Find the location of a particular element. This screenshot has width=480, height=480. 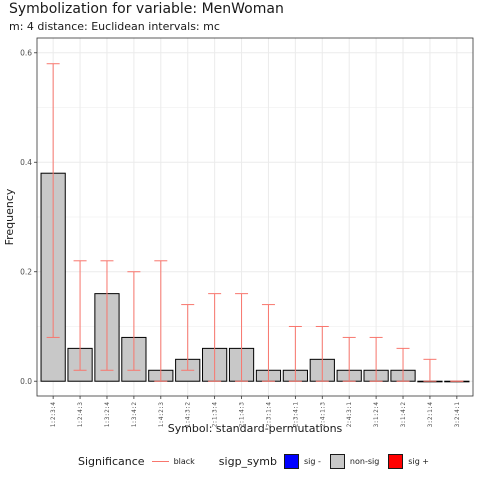

y-tick-label: 0.4 is located at coordinates (26, 162).